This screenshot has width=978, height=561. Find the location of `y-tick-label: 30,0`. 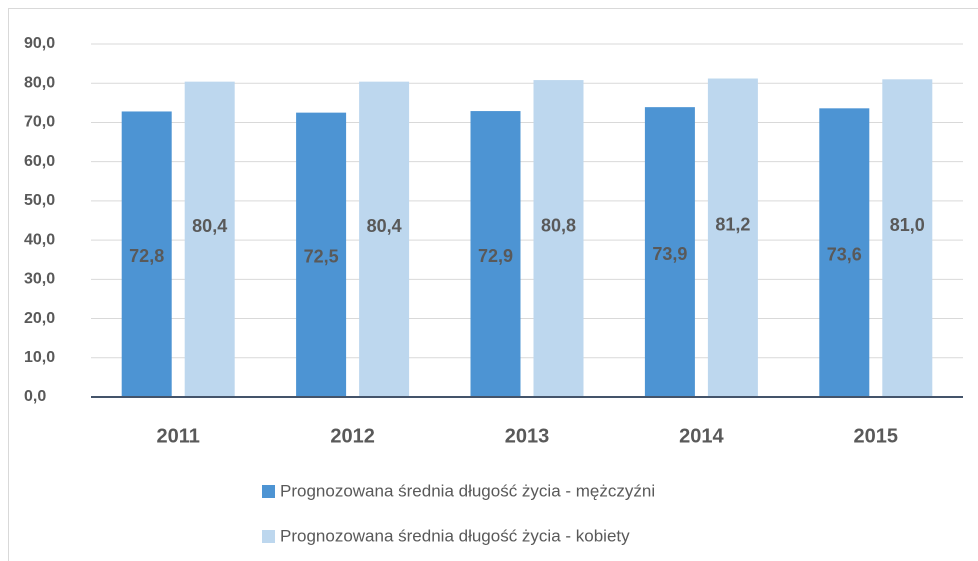

y-tick-label: 30,0 is located at coordinates (39, 279).